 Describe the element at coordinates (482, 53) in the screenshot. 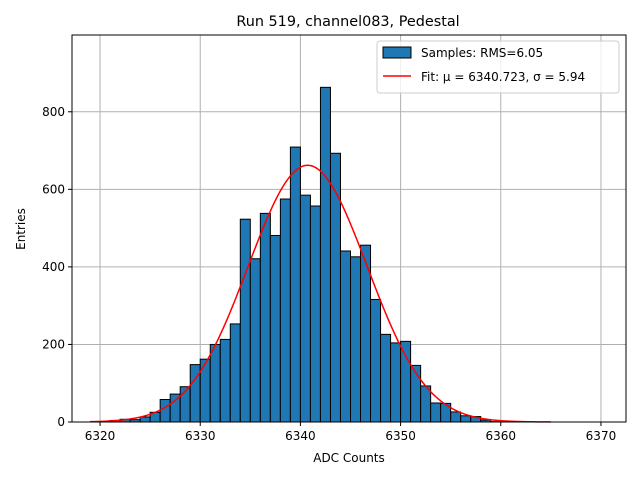

I see `legend-samples-label: Samples: RMS=6.05` at that location.